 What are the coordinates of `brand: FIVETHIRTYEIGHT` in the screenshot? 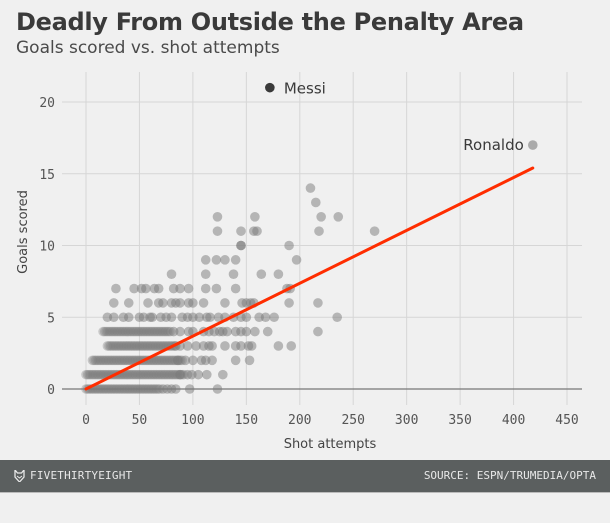 It's located at (73, 475).